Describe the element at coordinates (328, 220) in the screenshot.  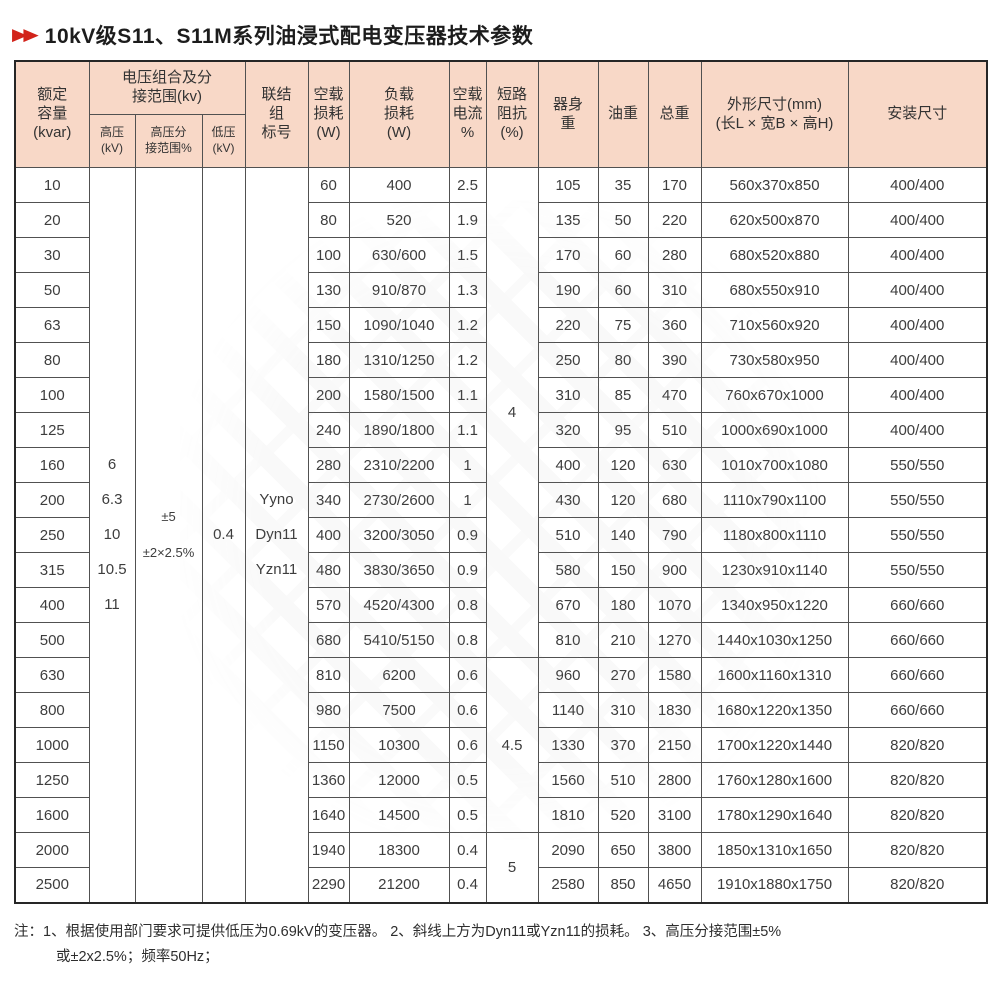
I see `cell-no-load-loss: 80` at that location.